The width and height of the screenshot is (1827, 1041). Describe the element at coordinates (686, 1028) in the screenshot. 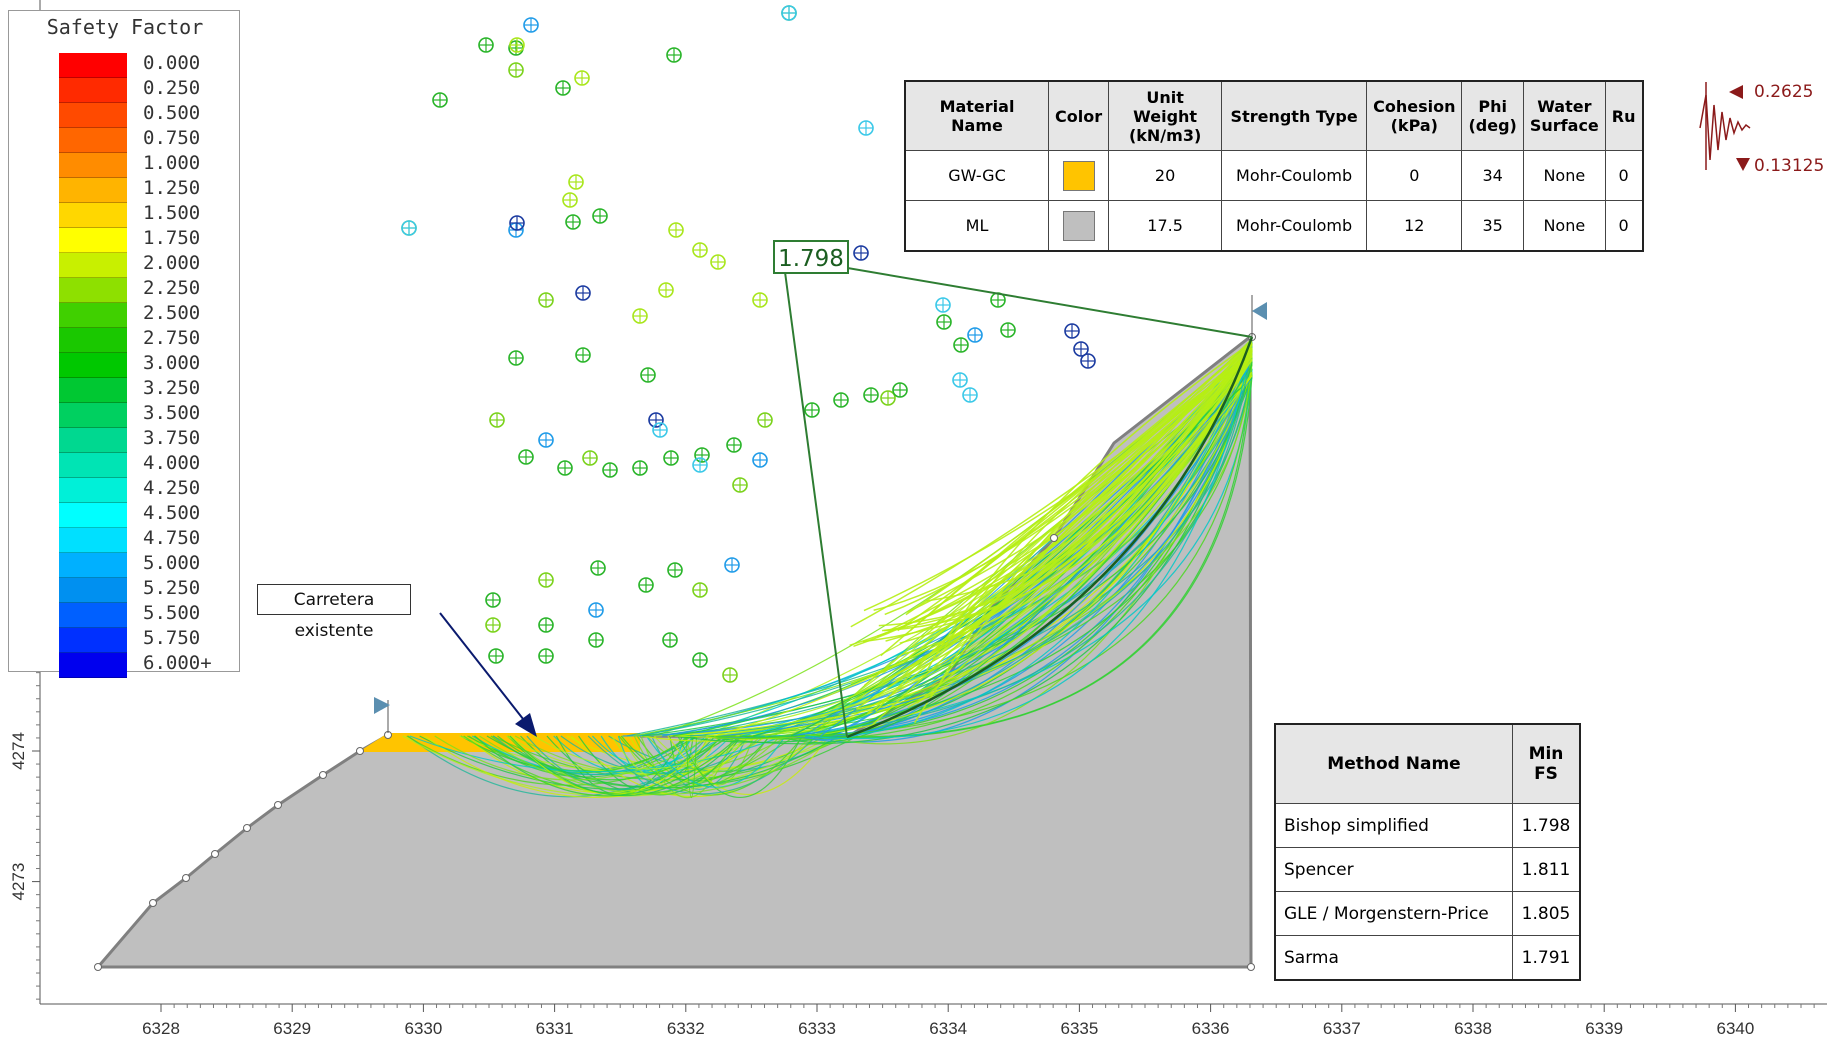

I see `x-tick-label: 6332` at that location.